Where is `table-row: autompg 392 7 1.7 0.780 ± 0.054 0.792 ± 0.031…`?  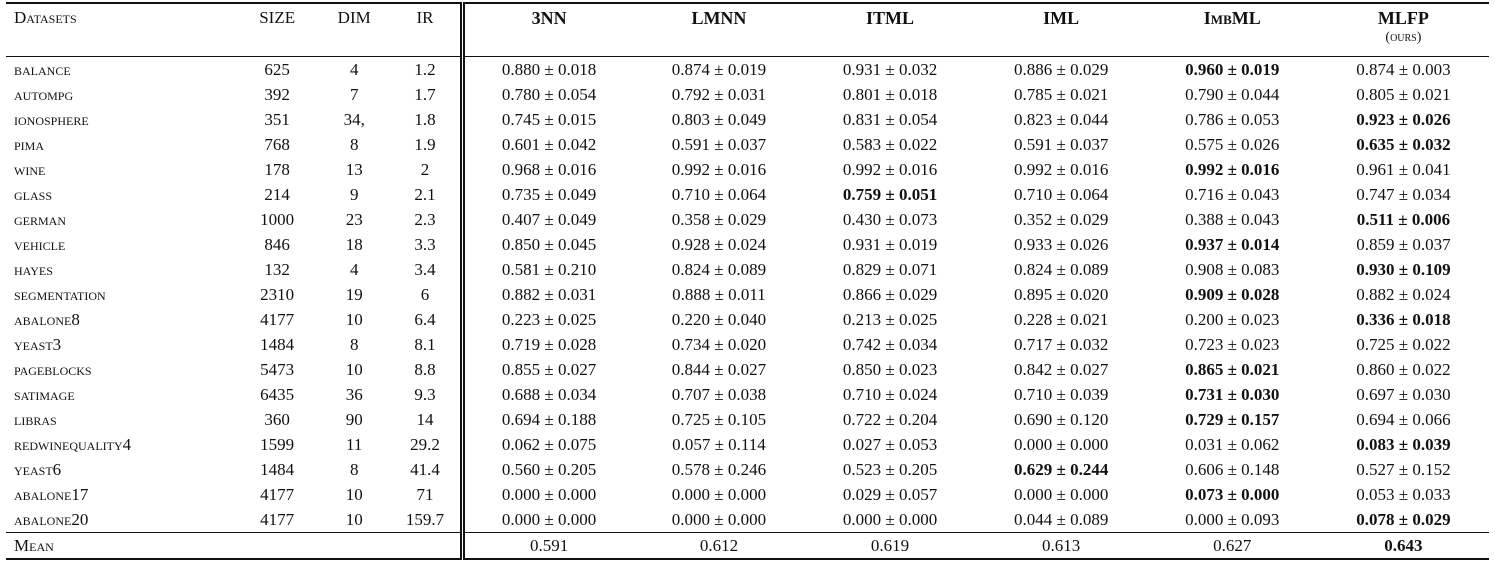
table-row: autompg 392 7 1.7 0.780 ± 0.054 0.792 ± 0.031… is located at coordinates (747, 94).